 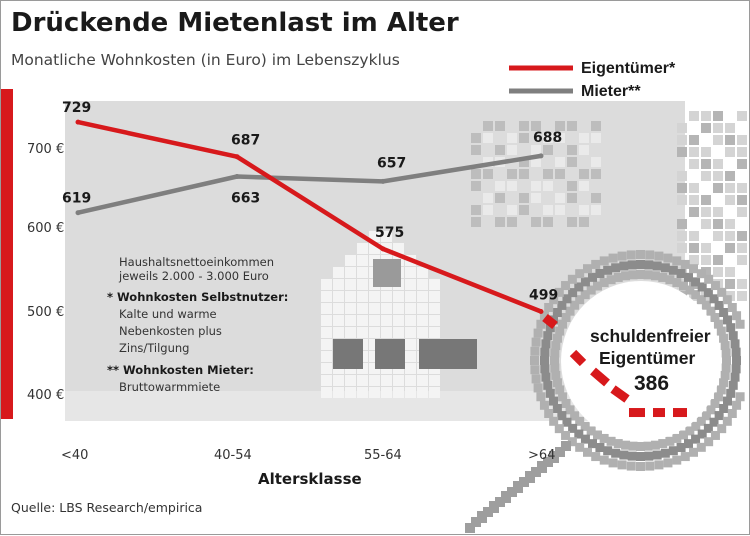 I want to click on callout-line1: schuldenfreier, so click(x=650, y=336).